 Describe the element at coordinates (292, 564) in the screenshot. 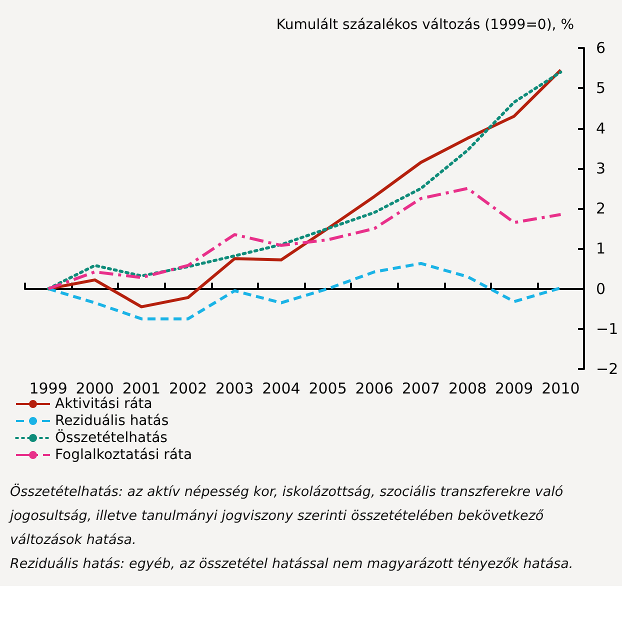

I see `text: Reziduális hatás: egyéb, az összetétel hatással nem magyarázott tényezők hatása.` at that location.